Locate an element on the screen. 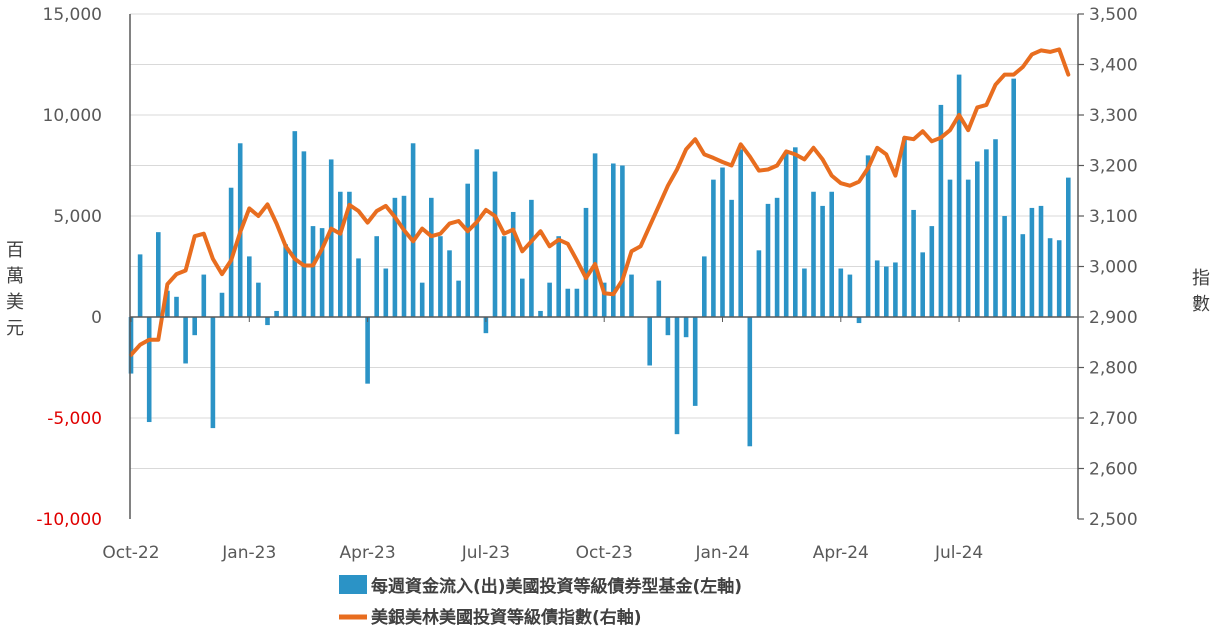  left-tick-label-2: 0 is located at coordinates (96, 318).